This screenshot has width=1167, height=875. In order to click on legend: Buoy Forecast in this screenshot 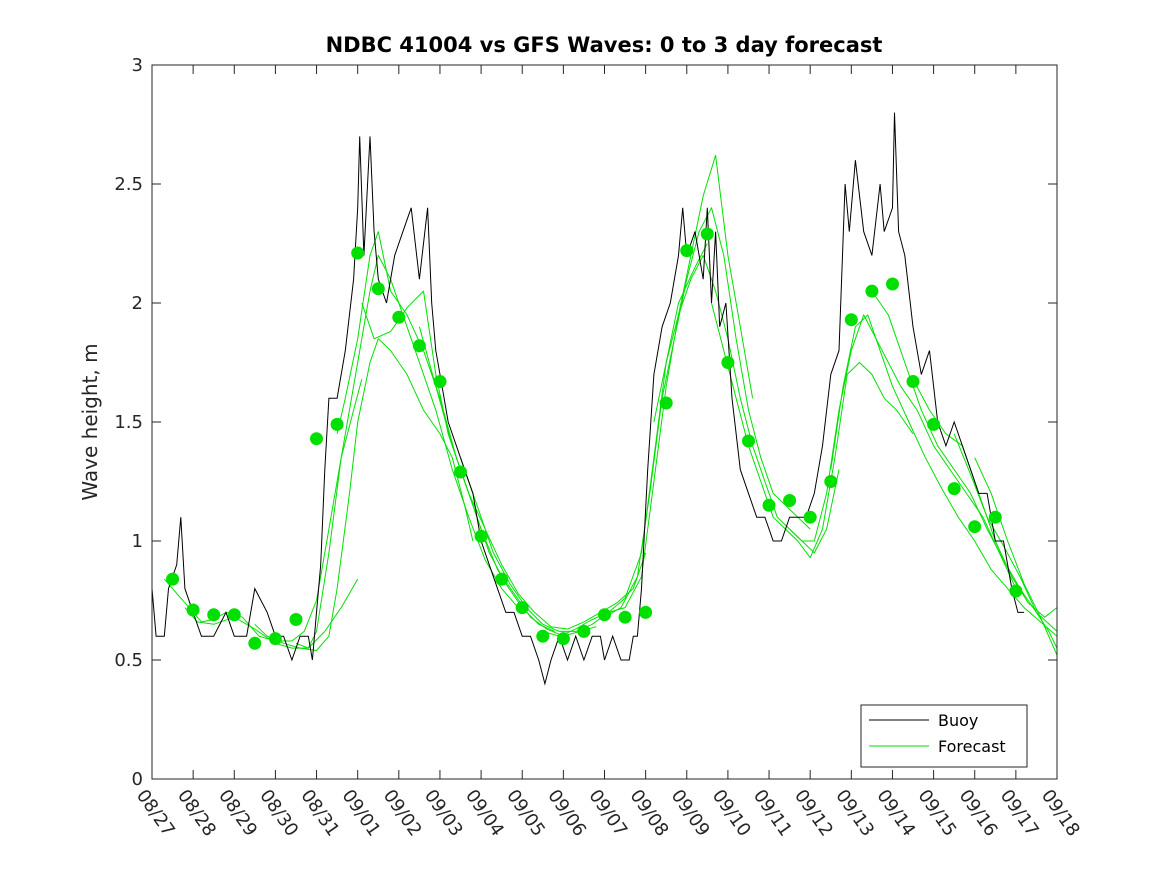, I will do `click(944, 736)`.